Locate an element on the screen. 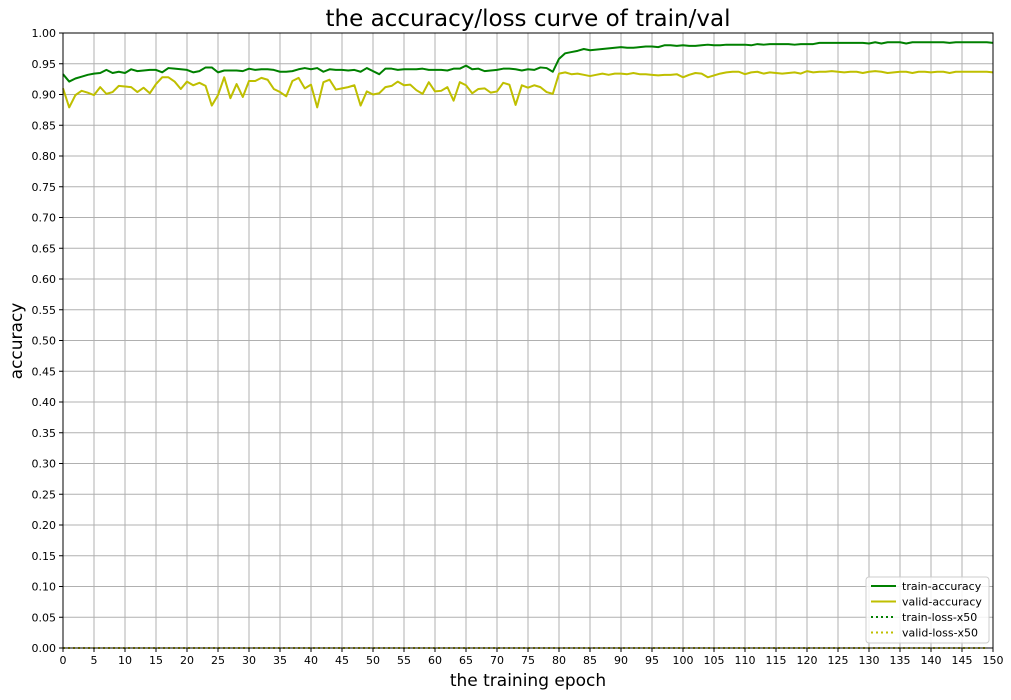  x-tick-label: 150 is located at coordinates (993, 660).